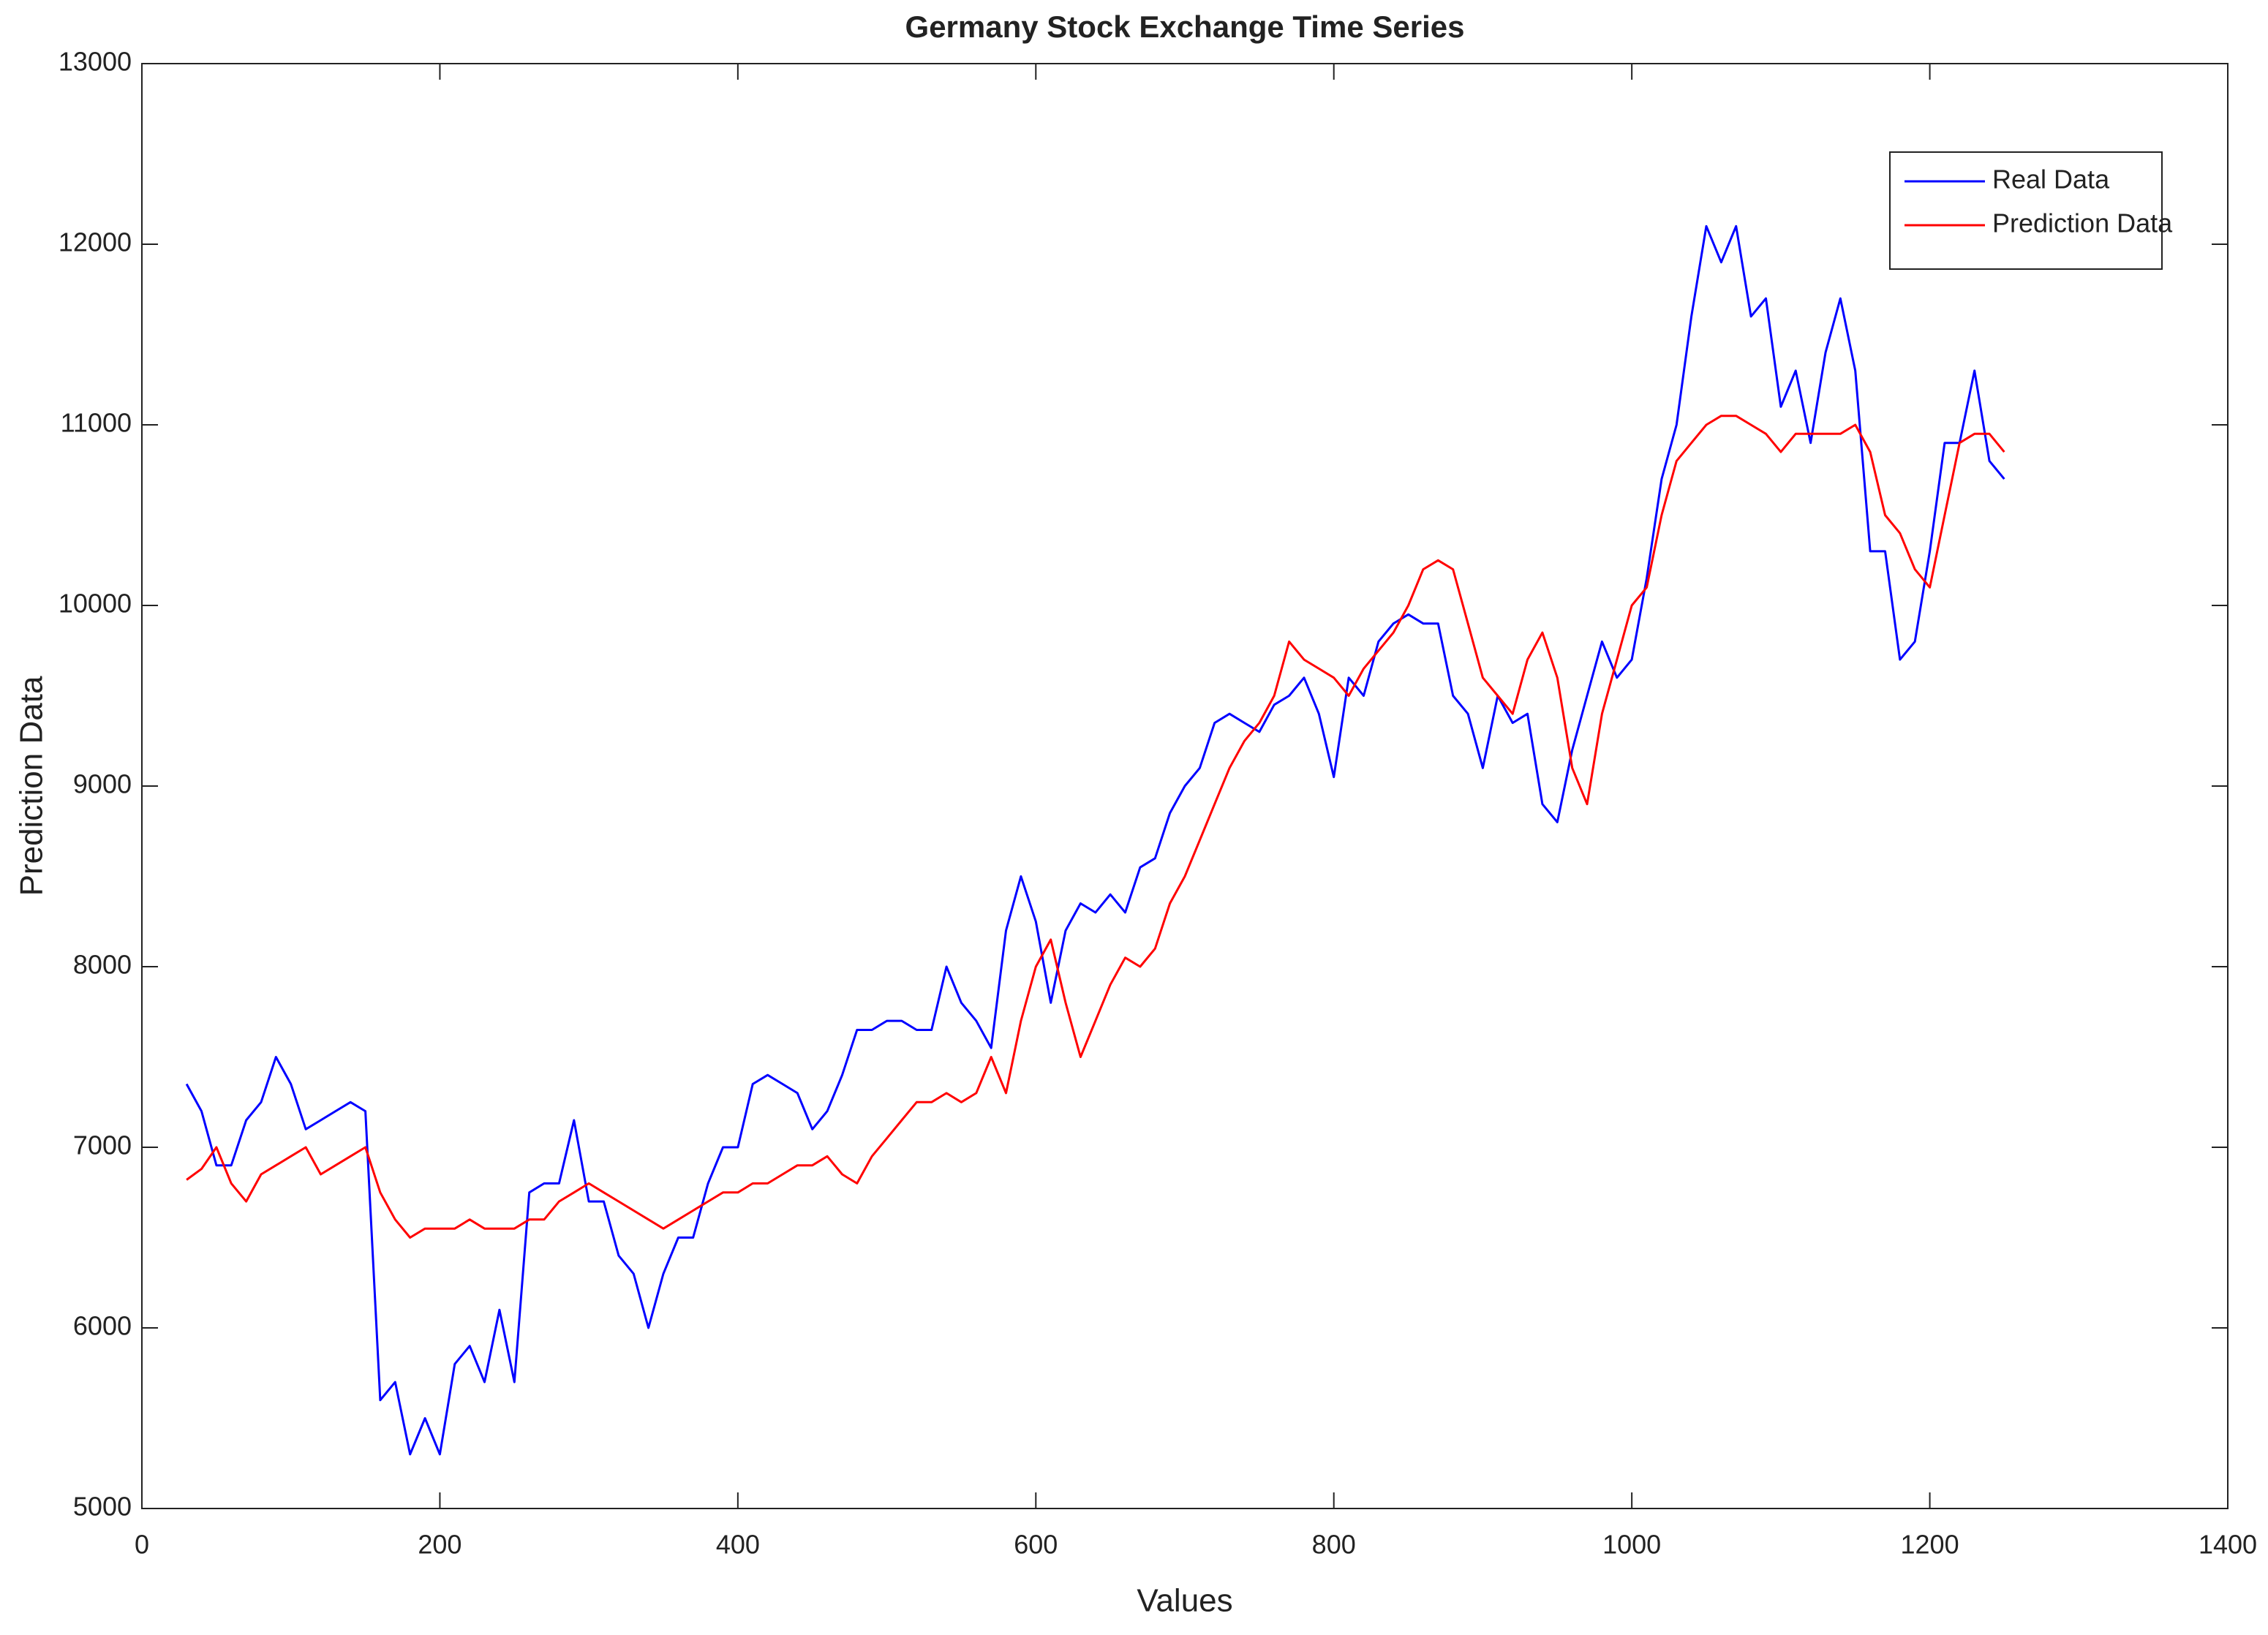  Describe the element at coordinates (103, 1326) in the screenshot. I see `y-tick-label: 6000` at that location.